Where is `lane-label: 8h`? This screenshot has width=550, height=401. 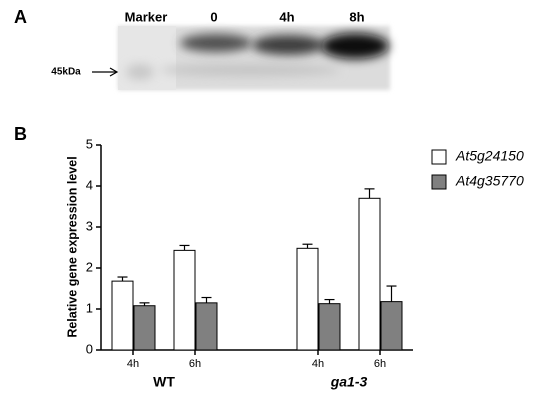
lane-label: 8h is located at coordinates (356, 16).